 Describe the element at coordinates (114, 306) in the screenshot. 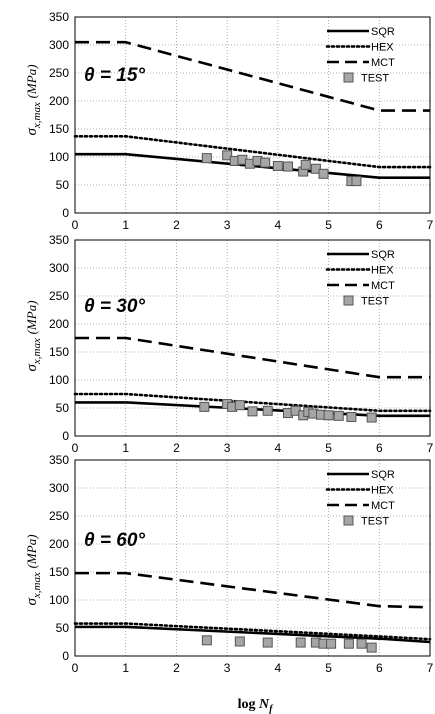

I see `angle-annotation: θ = 30°` at that location.